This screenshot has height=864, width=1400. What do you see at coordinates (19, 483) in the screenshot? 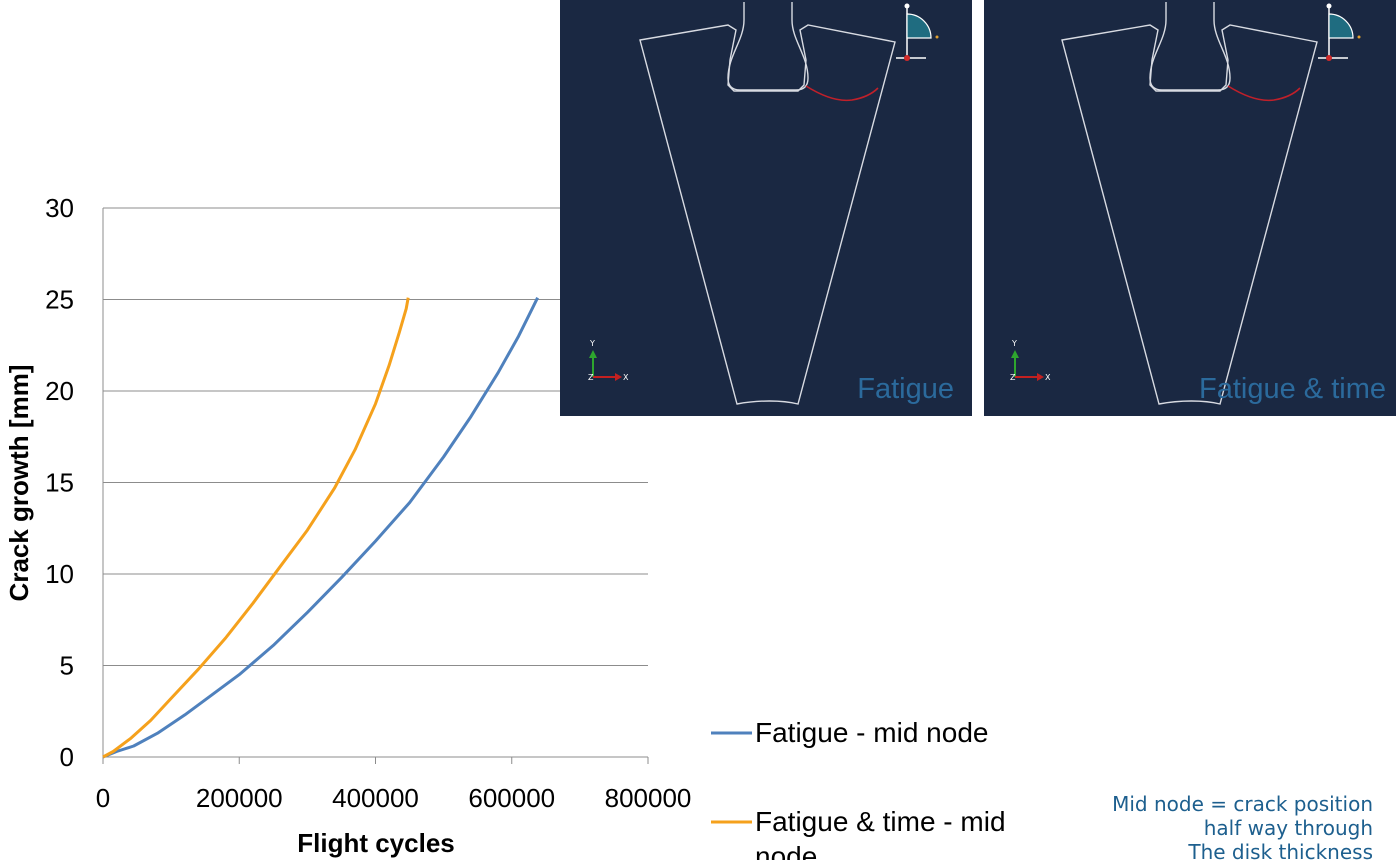
I see `y-axis-title: Crack growth [mm]` at bounding box center [19, 483].